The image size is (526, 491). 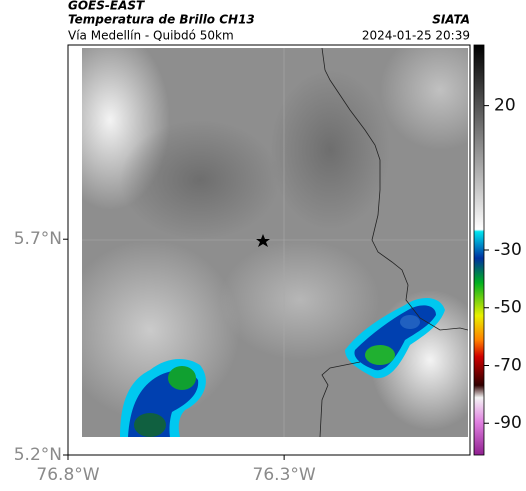 What do you see at coordinates (508, 365) in the screenshot?
I see `colorbar-tick-label: -70` at bounding box center [508, 365].